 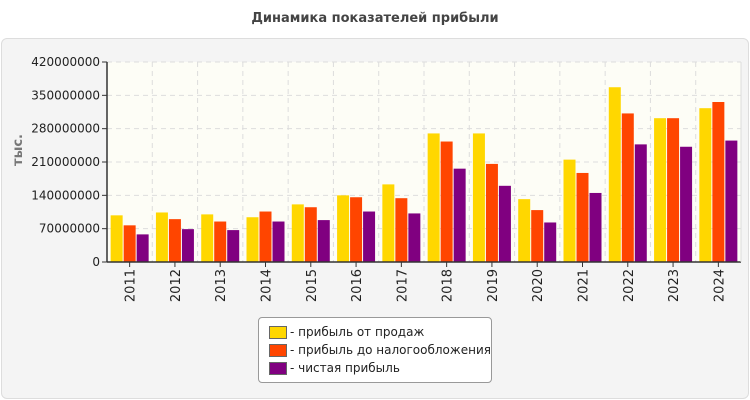 I want to click on x-tick-label: 2013, so click(x=221, y=285).